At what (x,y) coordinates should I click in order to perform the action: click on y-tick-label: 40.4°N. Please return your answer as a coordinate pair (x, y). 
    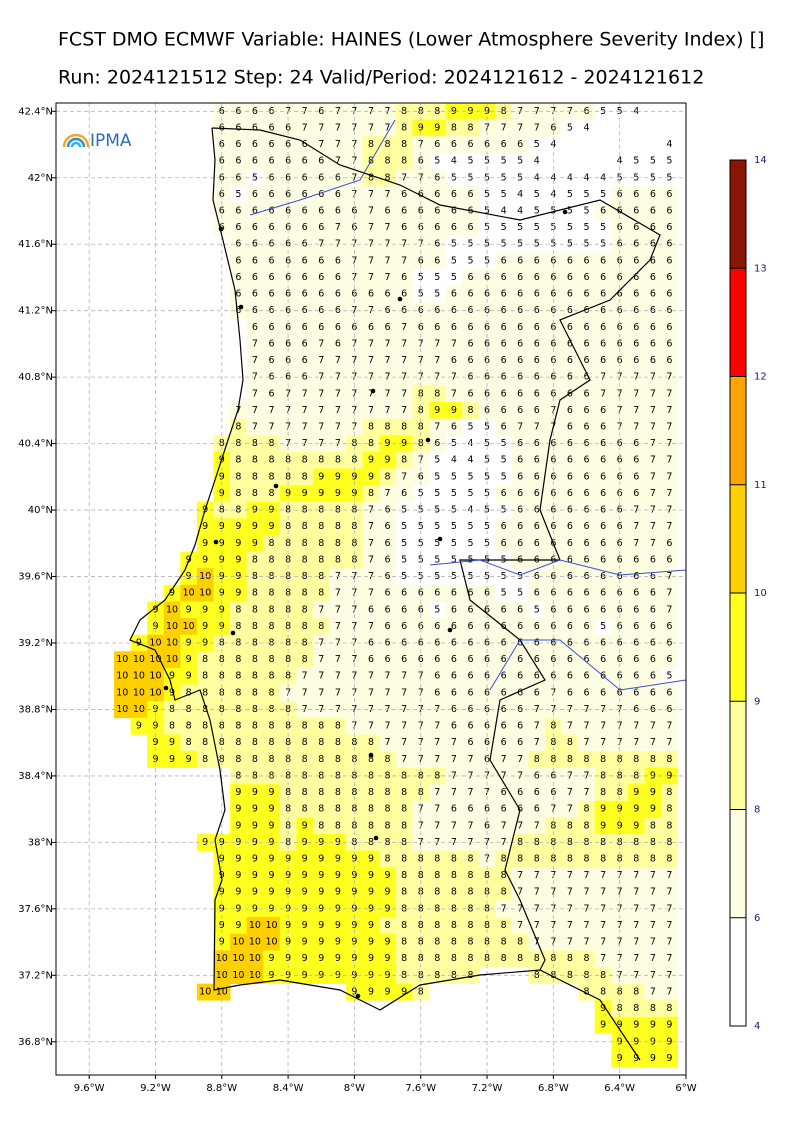
    Looking at the image, I should click on (35, 444).